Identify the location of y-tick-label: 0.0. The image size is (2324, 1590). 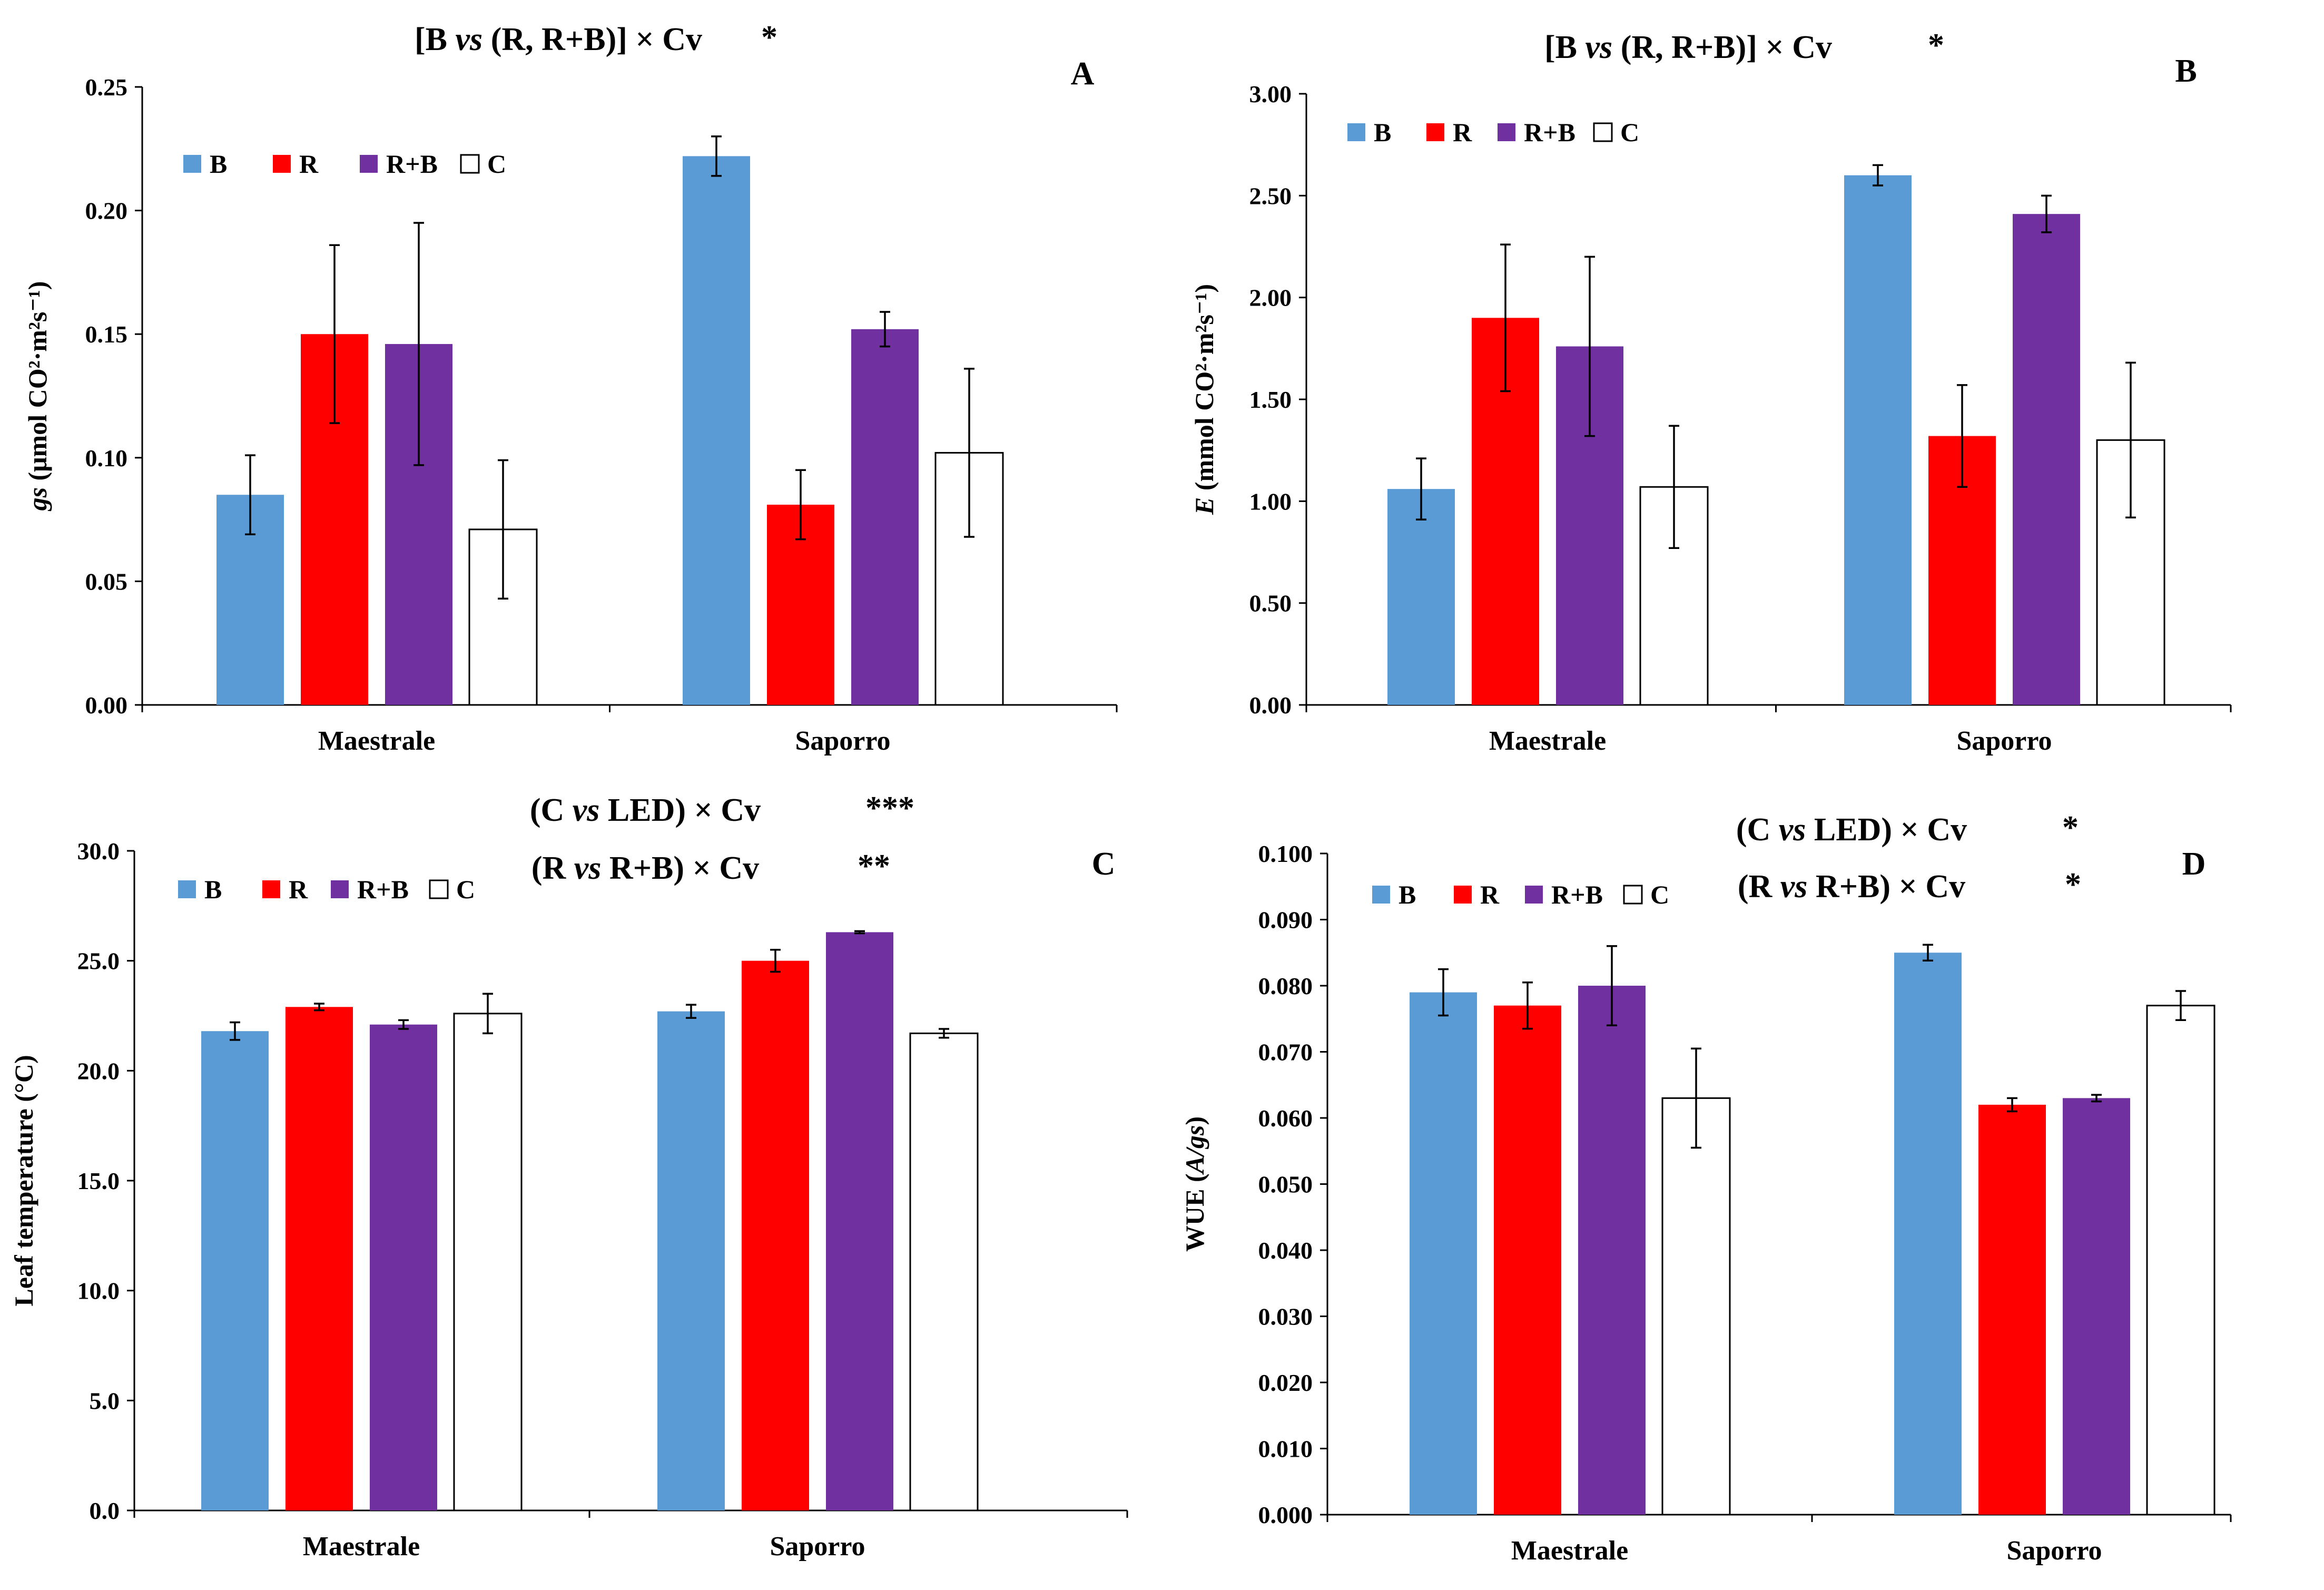
(105, 1510).